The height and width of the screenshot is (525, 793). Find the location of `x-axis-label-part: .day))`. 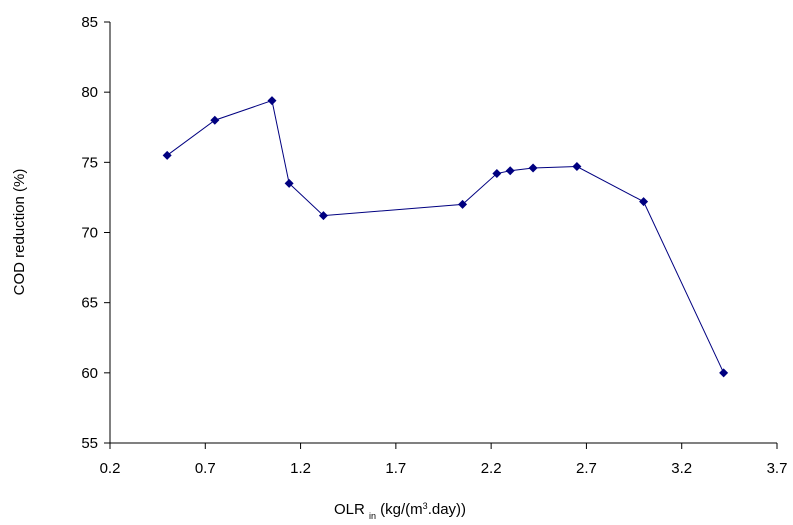

x-axis-label-part: .day)) is located at coordinates (447, 509).